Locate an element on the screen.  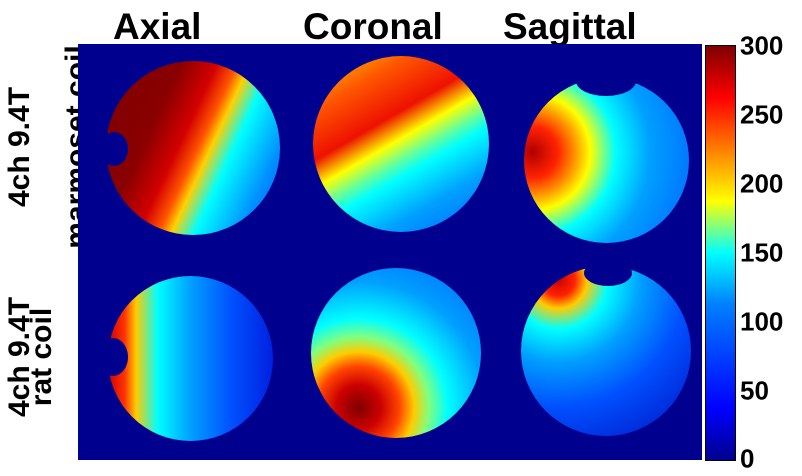
colorbar-tick-label: 0 is located at coordinates (747, 458).